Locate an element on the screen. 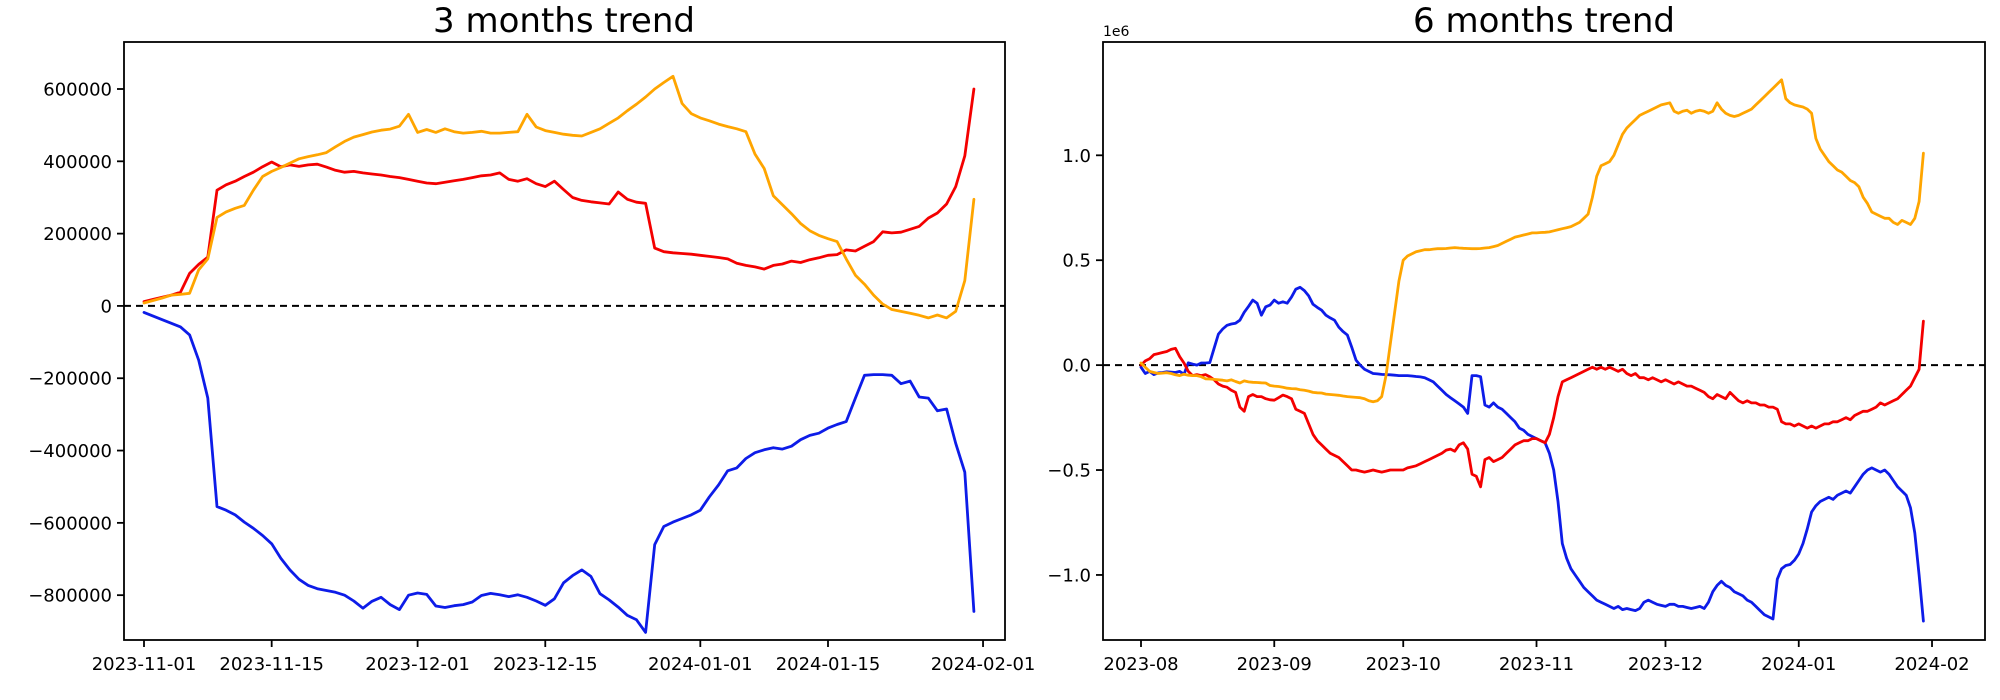 The width and height of the screenshot is (2000, 700). chart-title-left: 3 months trend is located at coordinates (564, 21).